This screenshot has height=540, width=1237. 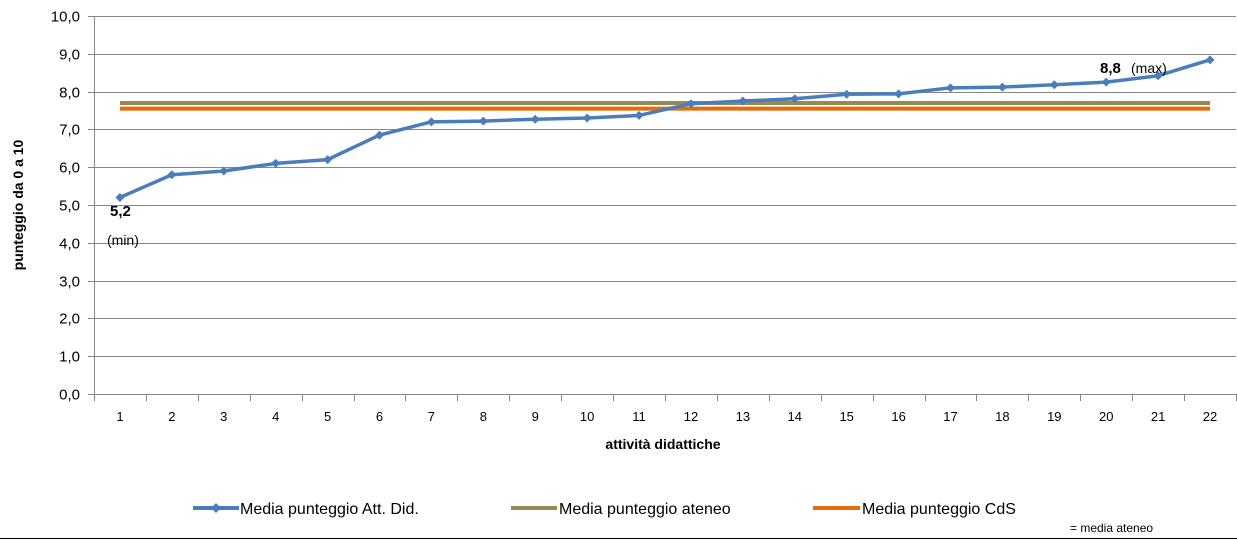 I want to click on x-tick-label: 20, so click(x=1106, y=416).